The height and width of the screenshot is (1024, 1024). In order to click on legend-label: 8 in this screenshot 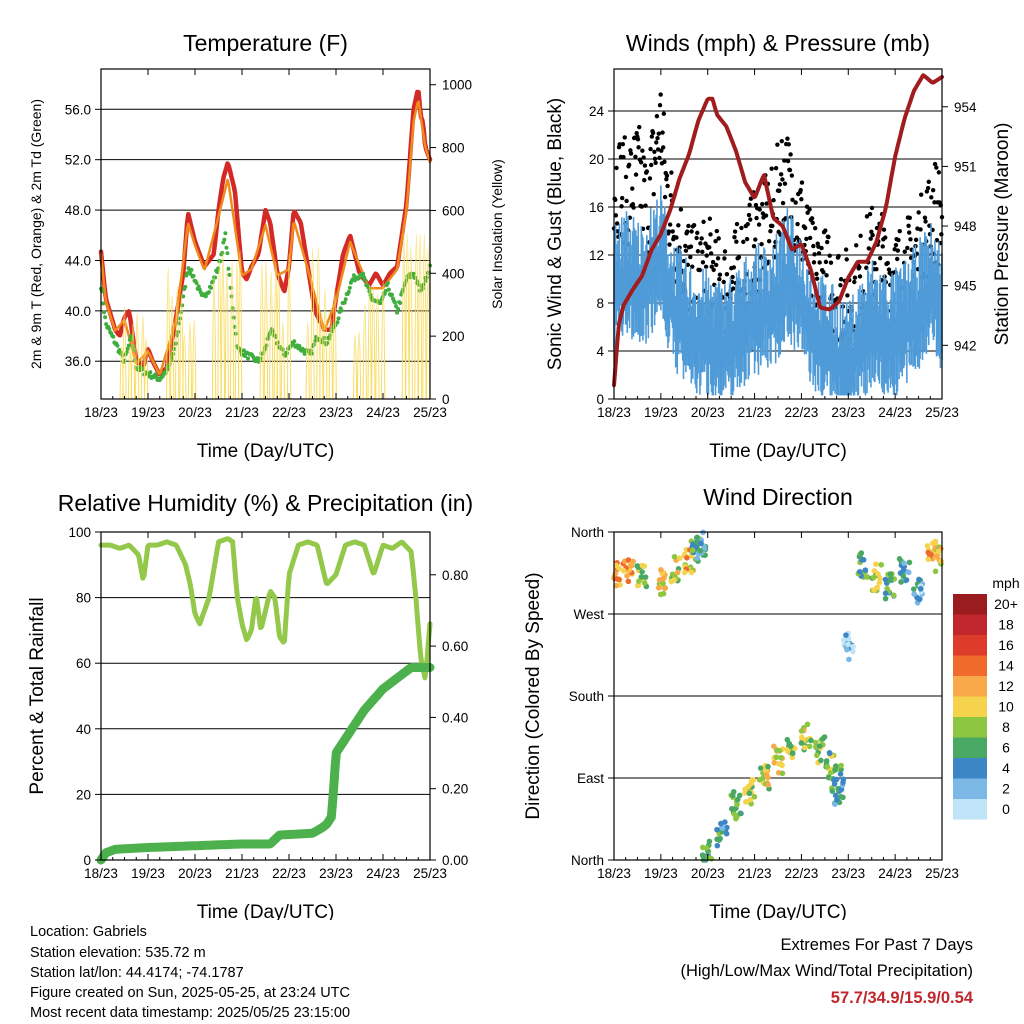, I will do `click(1006, 727)`.